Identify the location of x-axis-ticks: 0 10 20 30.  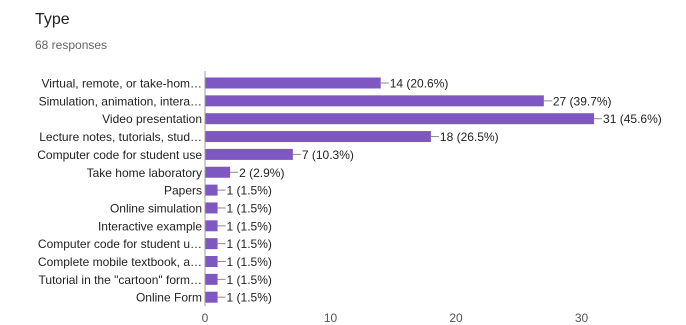
(395, 318).